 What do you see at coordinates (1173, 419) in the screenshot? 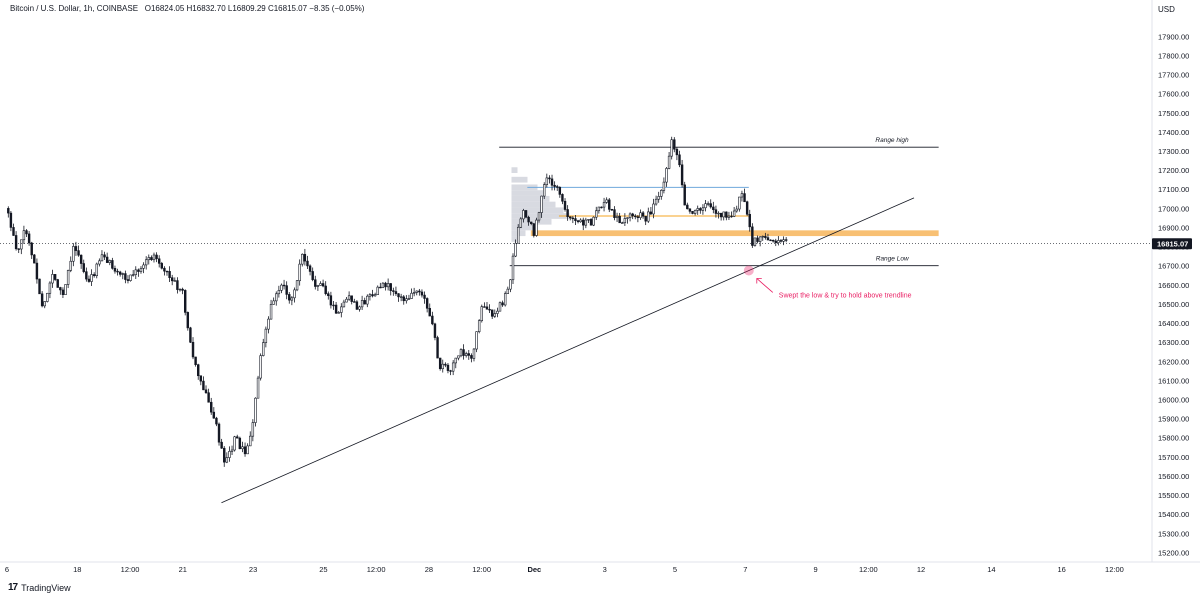
I see `y-tick-label: 15900.00` at bounding box center [1173, 419].